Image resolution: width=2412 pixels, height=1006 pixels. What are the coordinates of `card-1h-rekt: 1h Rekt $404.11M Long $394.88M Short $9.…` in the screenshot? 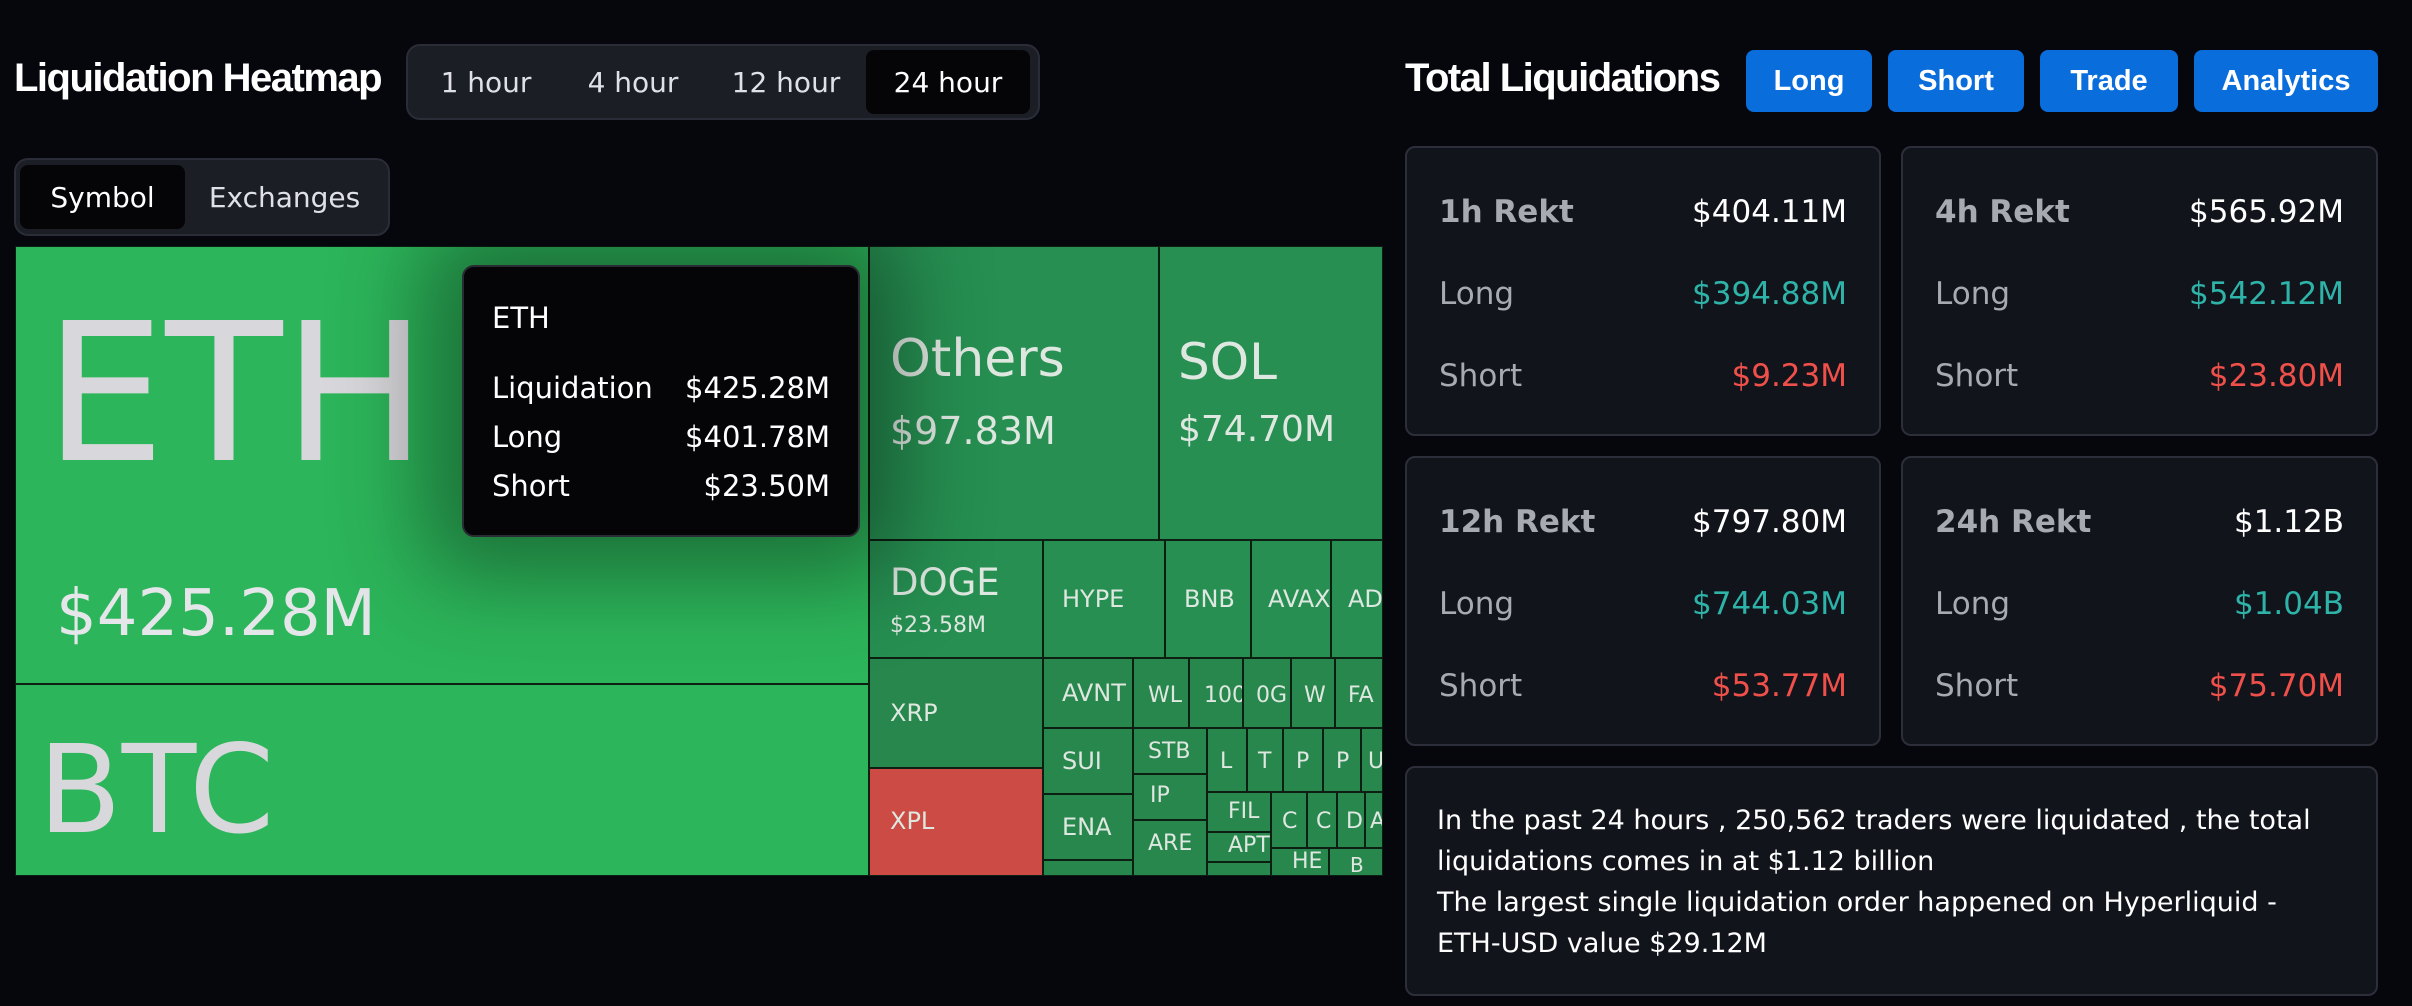 It's located at (1643, 291).